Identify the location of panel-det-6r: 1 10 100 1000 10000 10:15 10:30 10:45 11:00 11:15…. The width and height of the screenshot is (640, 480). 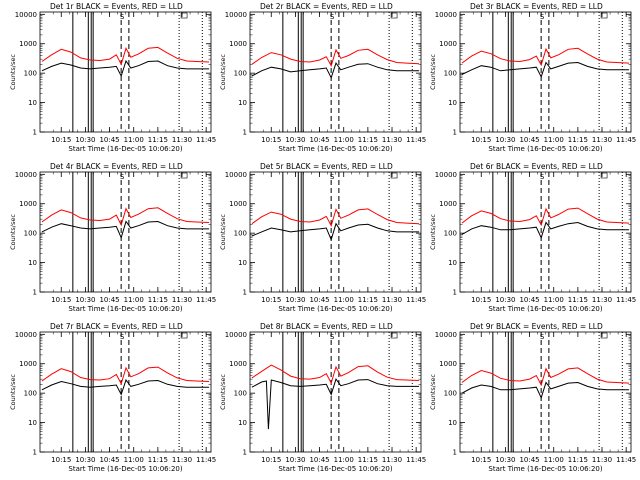
(532, 237).